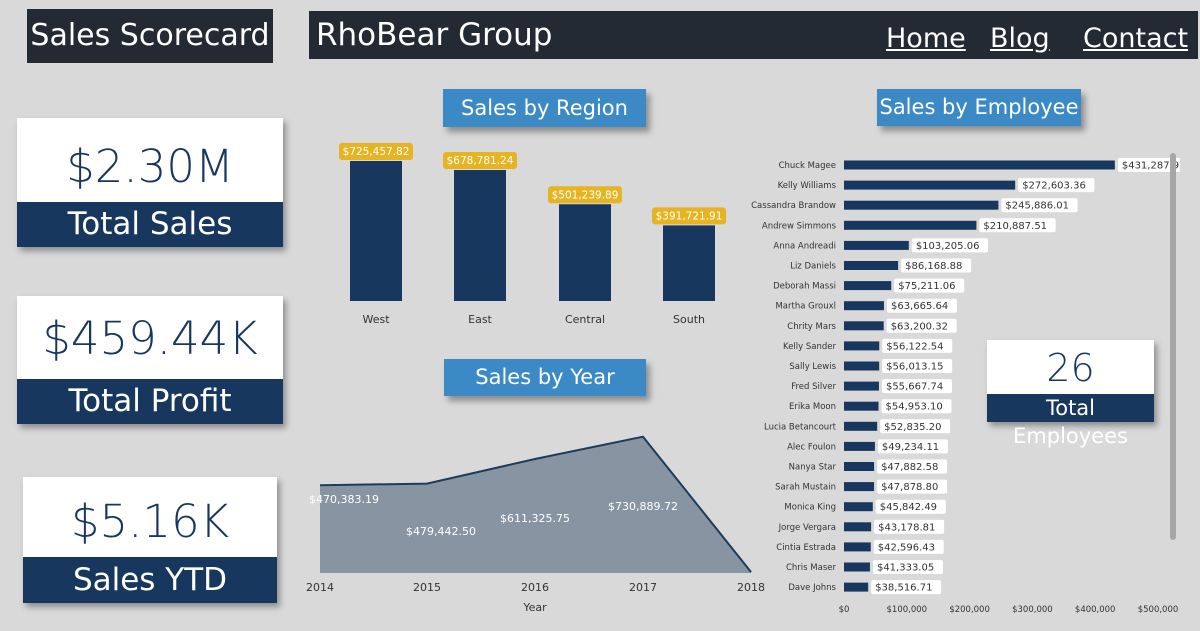 This screenshot has width=1200, height=631. Describe the element at coordinates (969, 610) in the screenshot. I see `employee-x-tick-label: $200,000` at that location.